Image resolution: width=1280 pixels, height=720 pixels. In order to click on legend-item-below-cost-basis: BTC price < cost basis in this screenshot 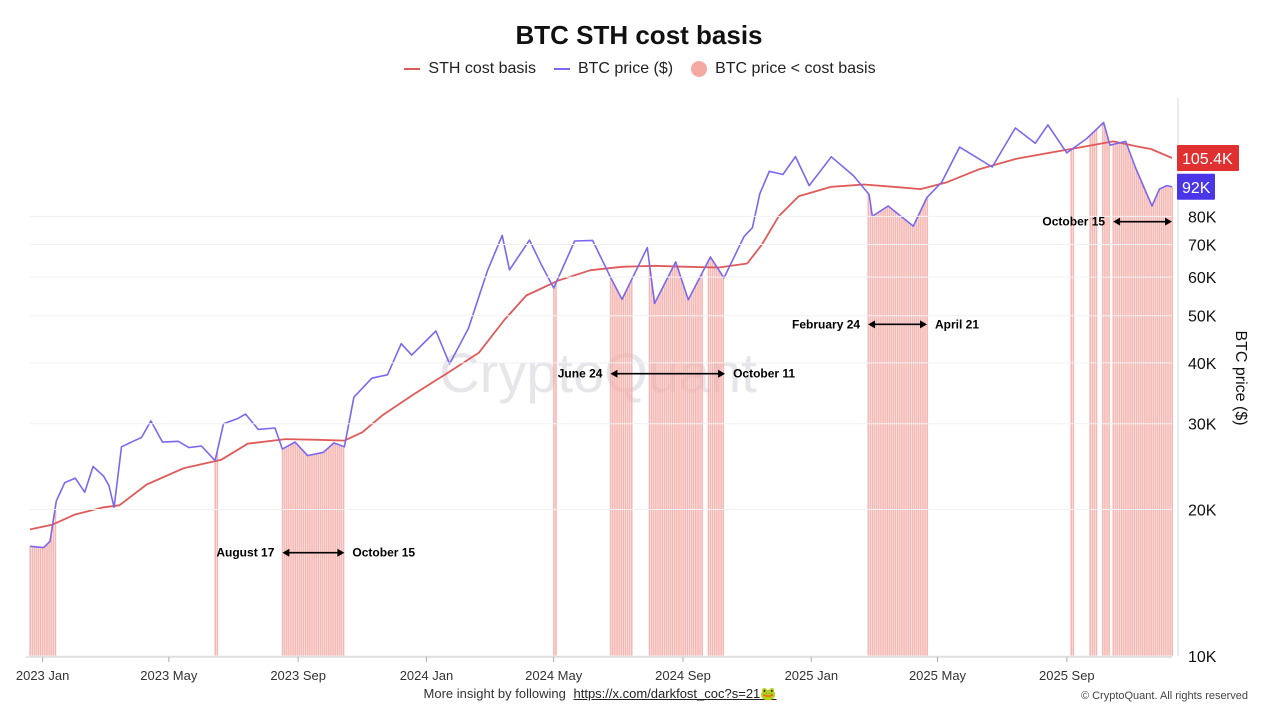, I will do `click(783, 69)`.